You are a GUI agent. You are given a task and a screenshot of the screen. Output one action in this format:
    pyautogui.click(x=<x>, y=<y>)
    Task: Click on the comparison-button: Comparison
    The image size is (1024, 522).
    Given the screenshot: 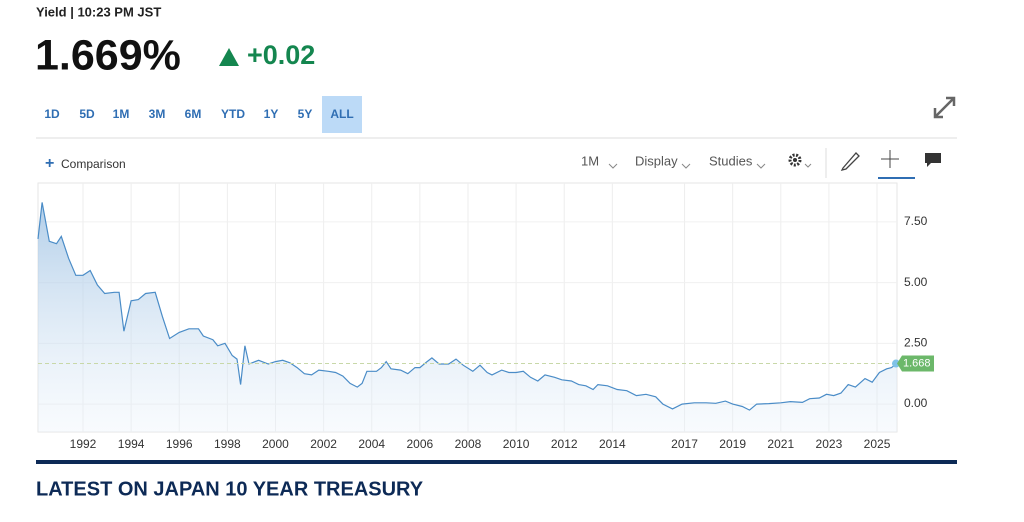 What is the action you would take?
    pyautogui.click(x=93, y=164)
    